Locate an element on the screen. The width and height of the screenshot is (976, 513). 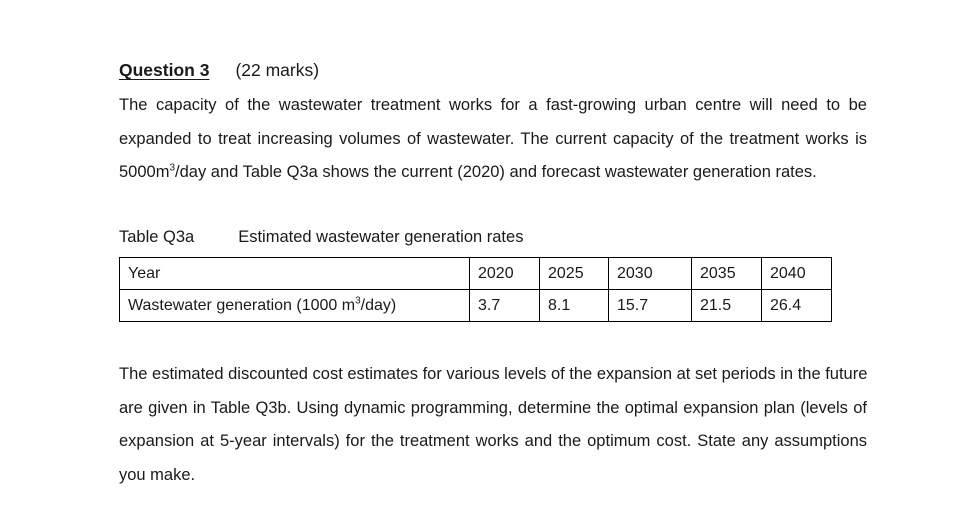
followup-line-4: you make. is located at coordinates (157, 474).